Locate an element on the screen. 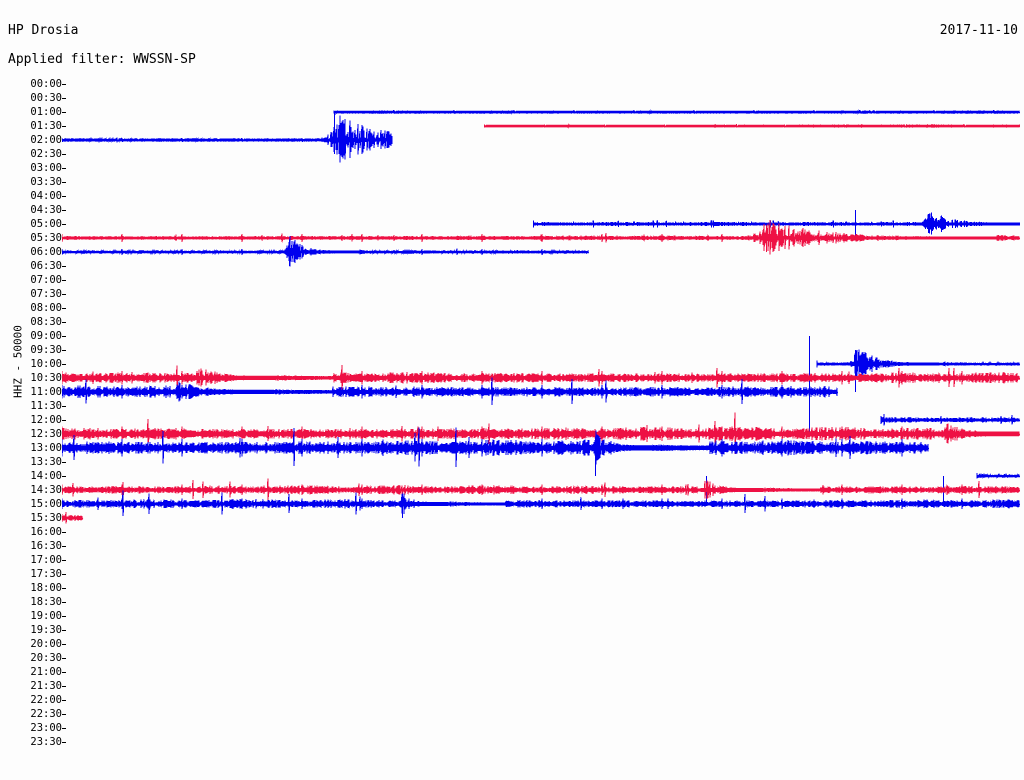 The height and width of the screenshot is (780, 1024). date-label: 2017-11-10 is located at coordinates (978, 30).